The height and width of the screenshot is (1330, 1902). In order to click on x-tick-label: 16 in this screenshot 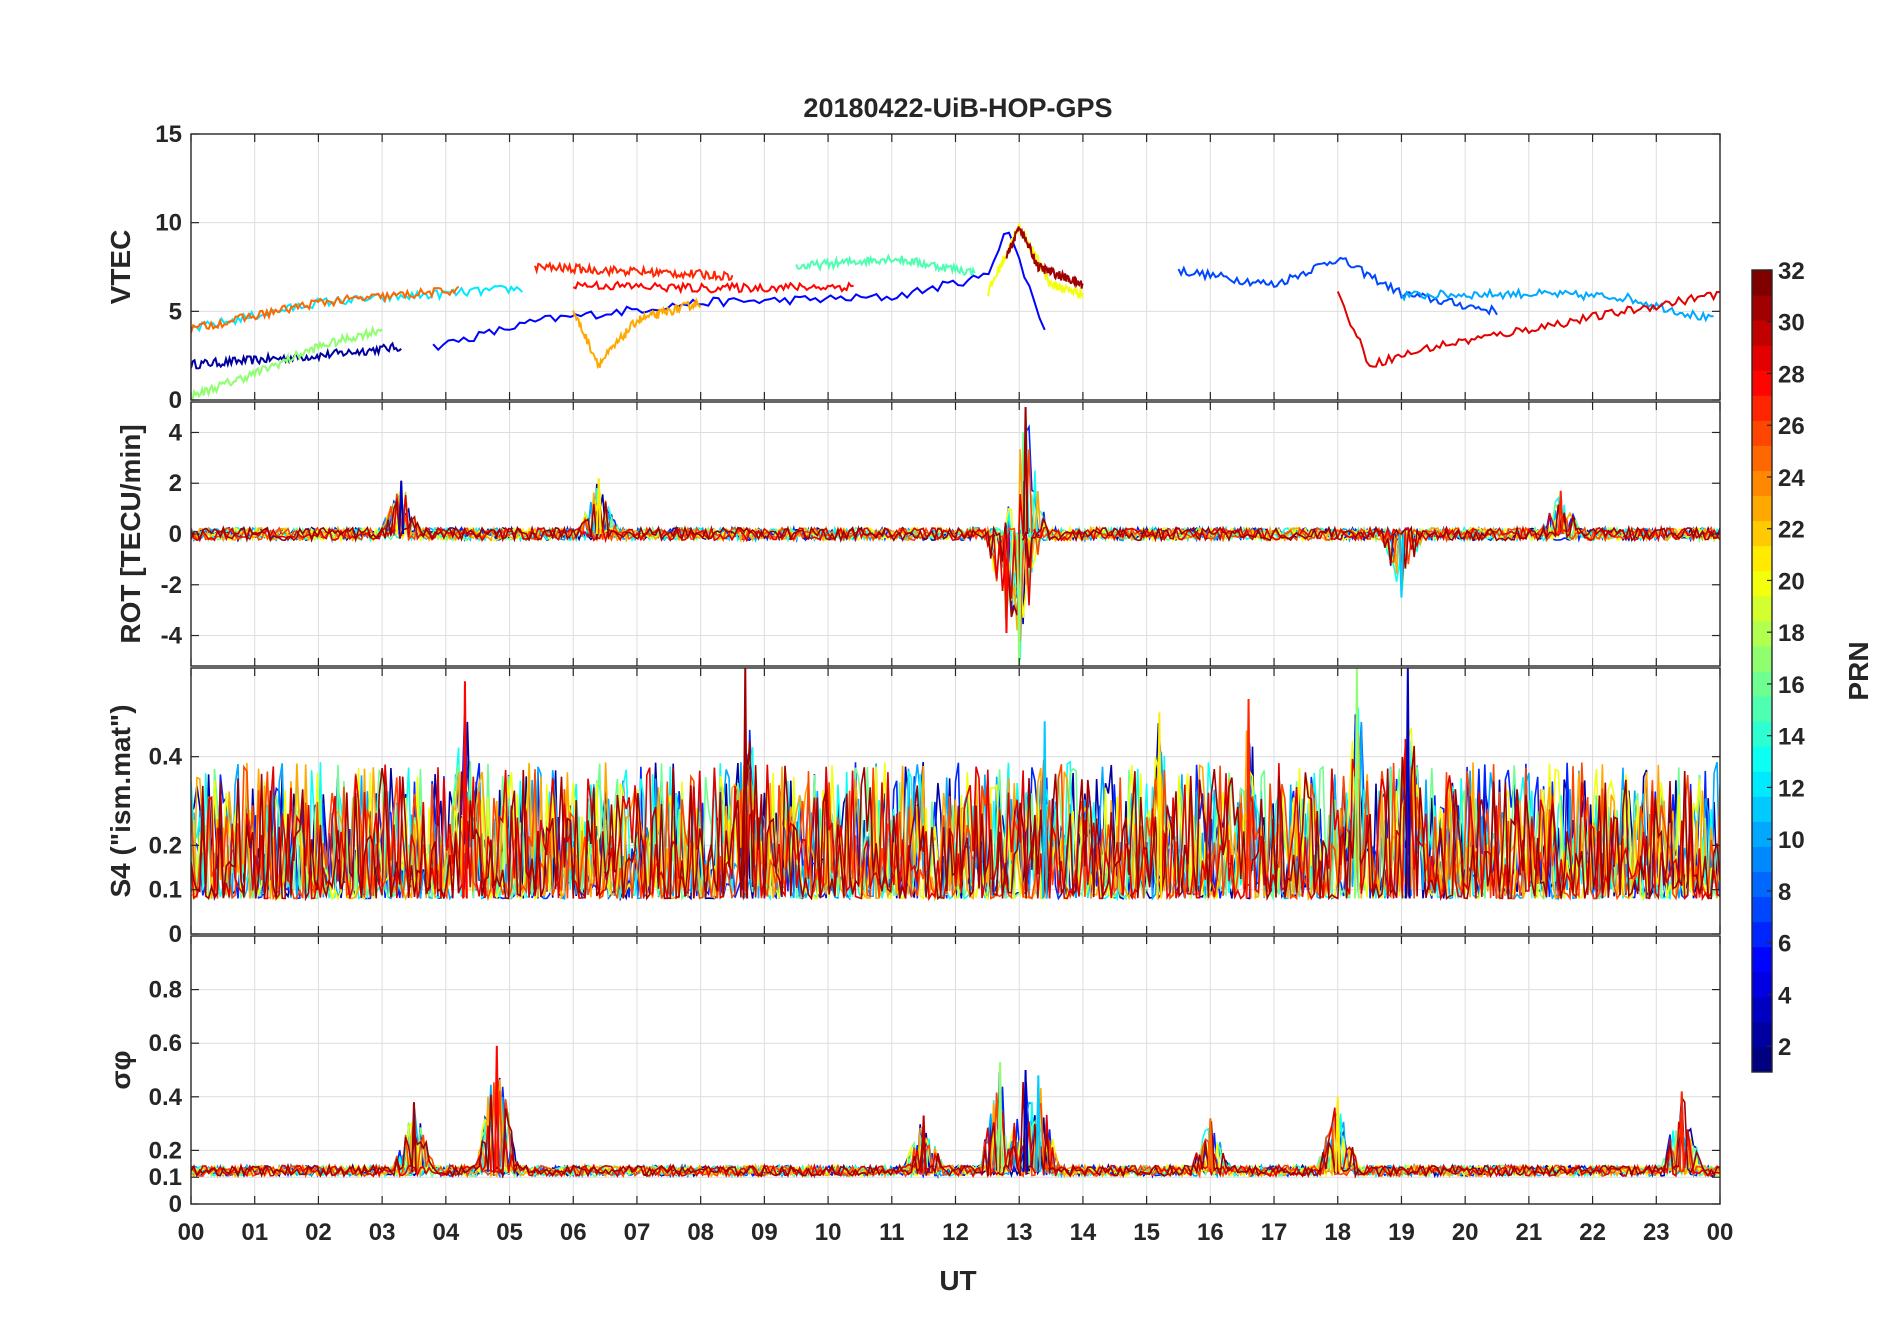, I will do `click(1210, 1232)`.